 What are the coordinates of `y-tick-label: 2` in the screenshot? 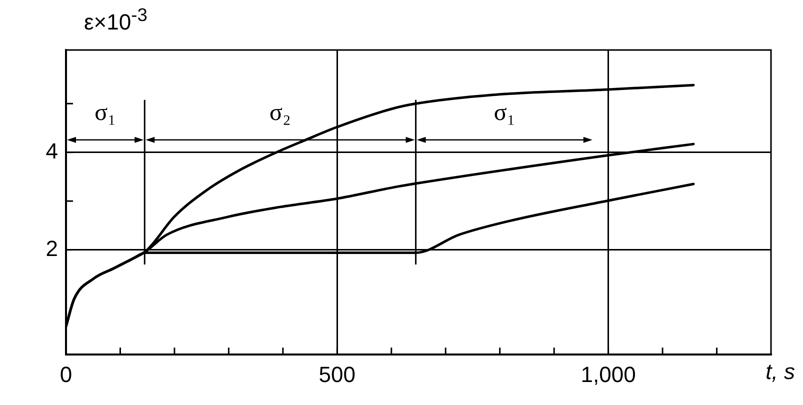 It's located at (52, 248).